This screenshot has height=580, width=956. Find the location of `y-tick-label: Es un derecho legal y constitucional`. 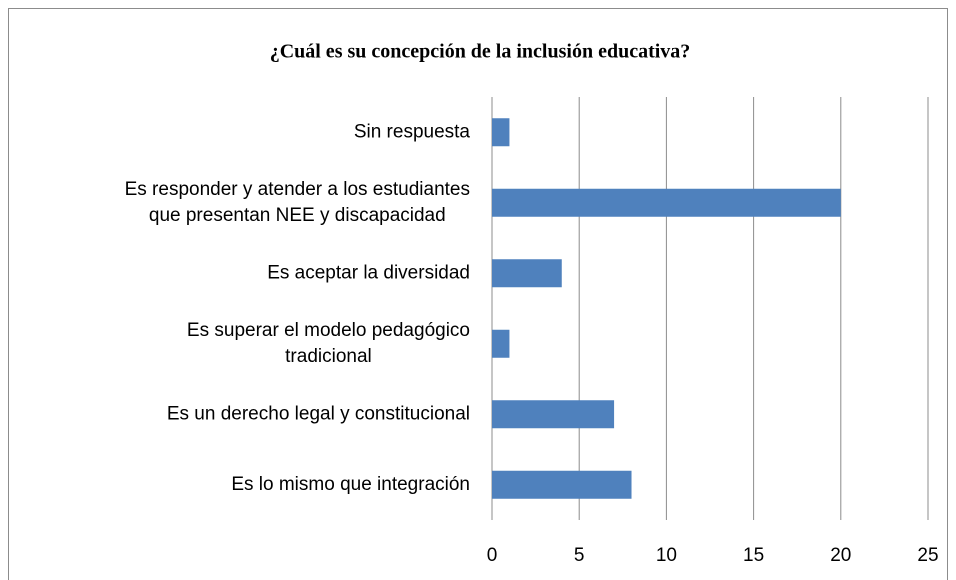

y-tick-label: Es un derecho legal y constitucional is located at coordinates (318, 413).